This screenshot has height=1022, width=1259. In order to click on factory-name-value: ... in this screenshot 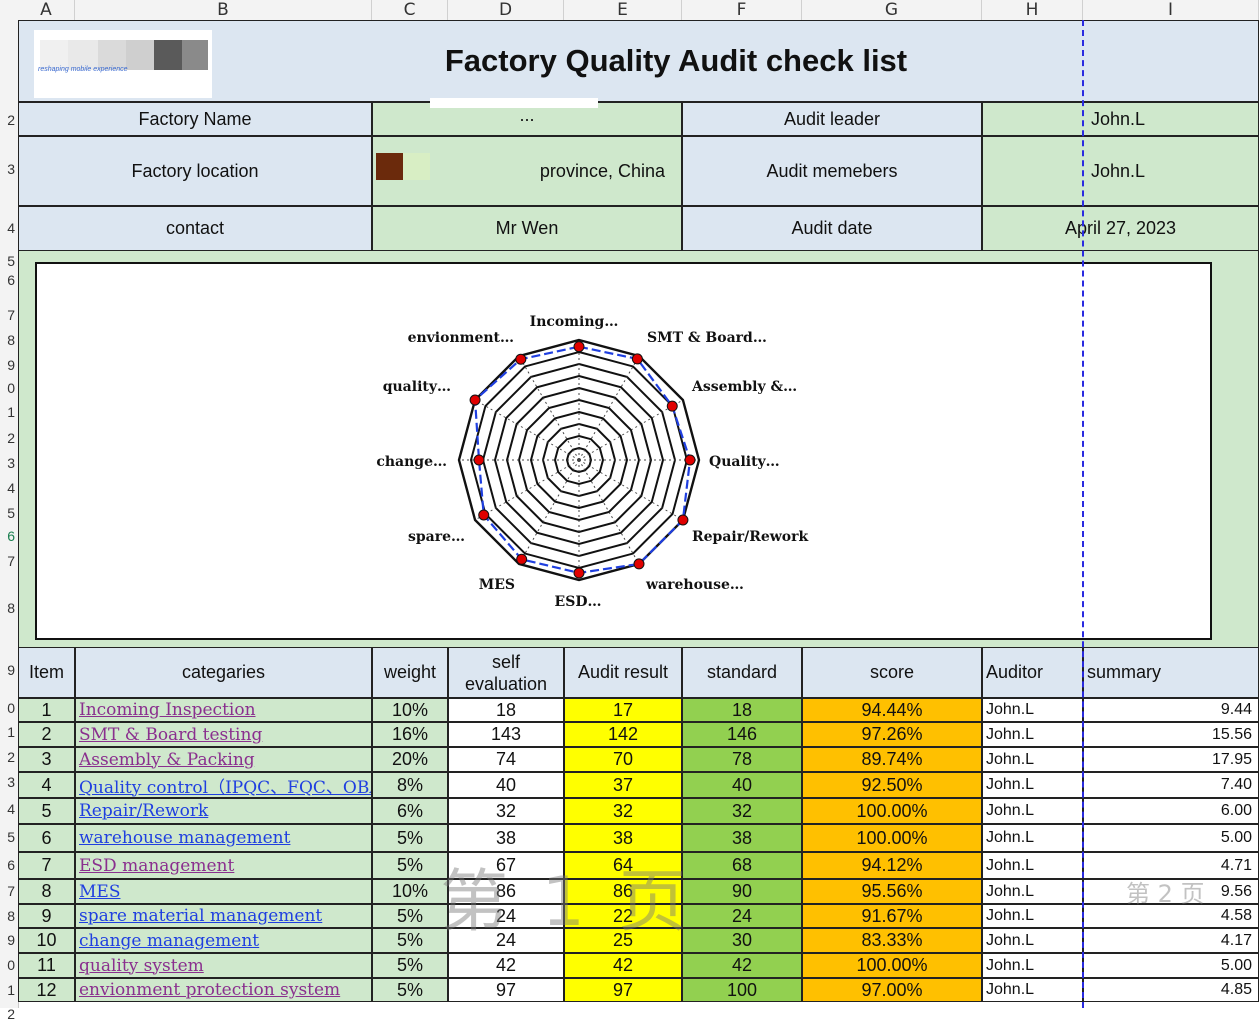, I will do `click(527, 119)`.